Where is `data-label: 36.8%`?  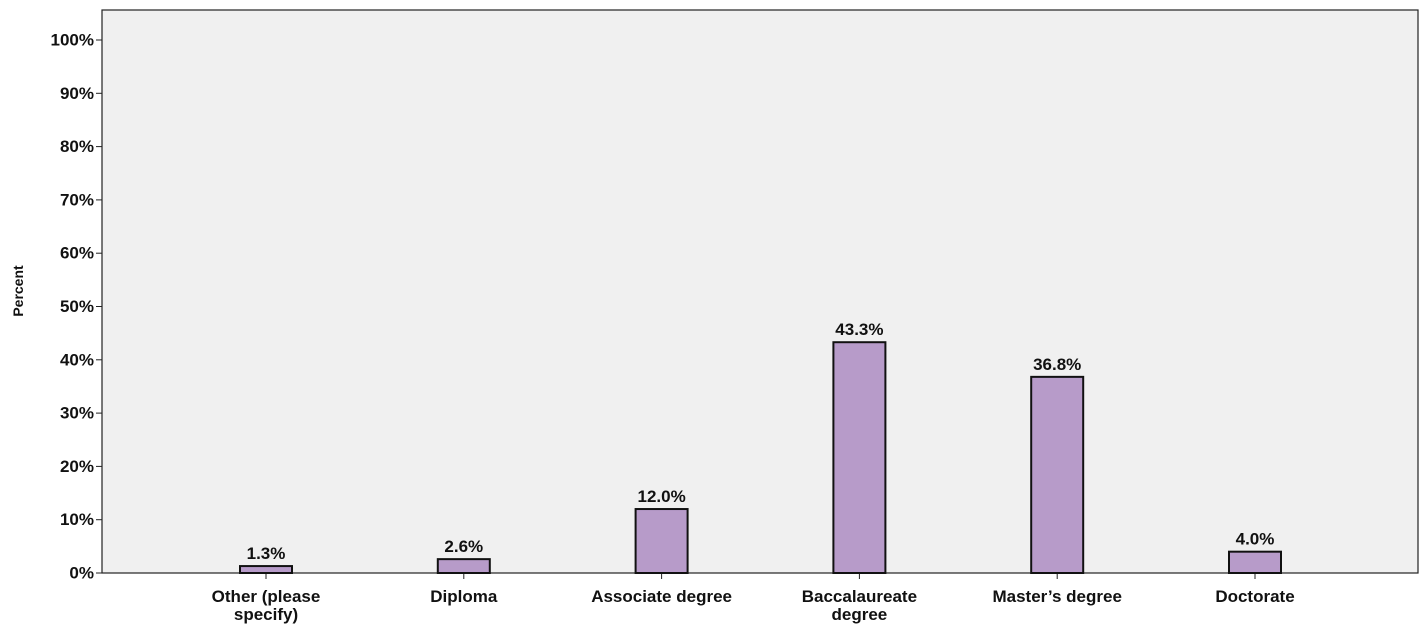 data-label: 36.8% is located at coordinates (1057, 364).